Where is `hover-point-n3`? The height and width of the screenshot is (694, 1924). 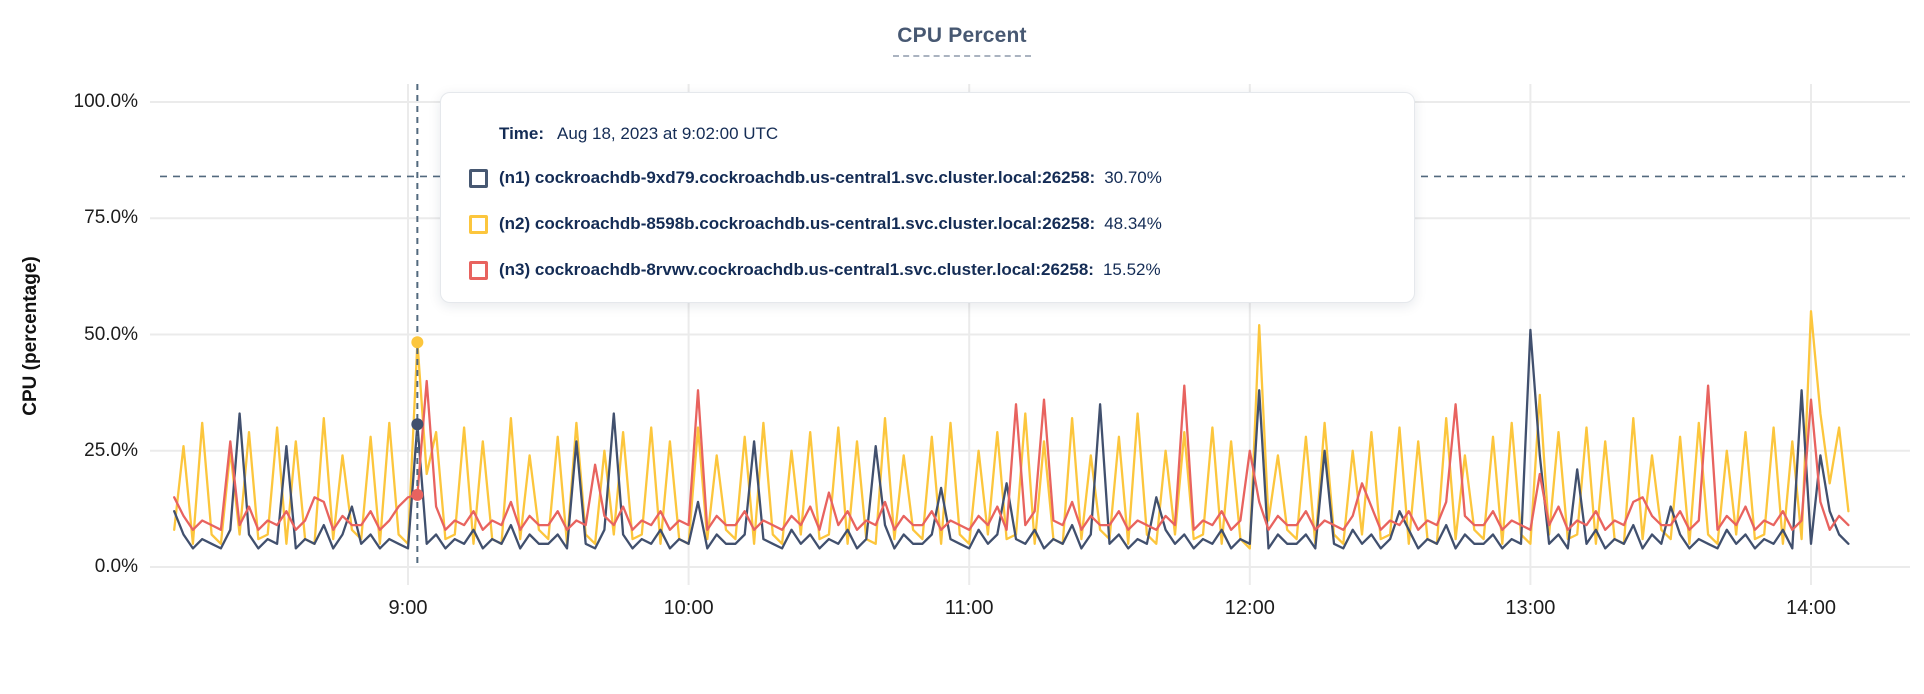
hover-point-n3 is located at coordinates (417, 494).